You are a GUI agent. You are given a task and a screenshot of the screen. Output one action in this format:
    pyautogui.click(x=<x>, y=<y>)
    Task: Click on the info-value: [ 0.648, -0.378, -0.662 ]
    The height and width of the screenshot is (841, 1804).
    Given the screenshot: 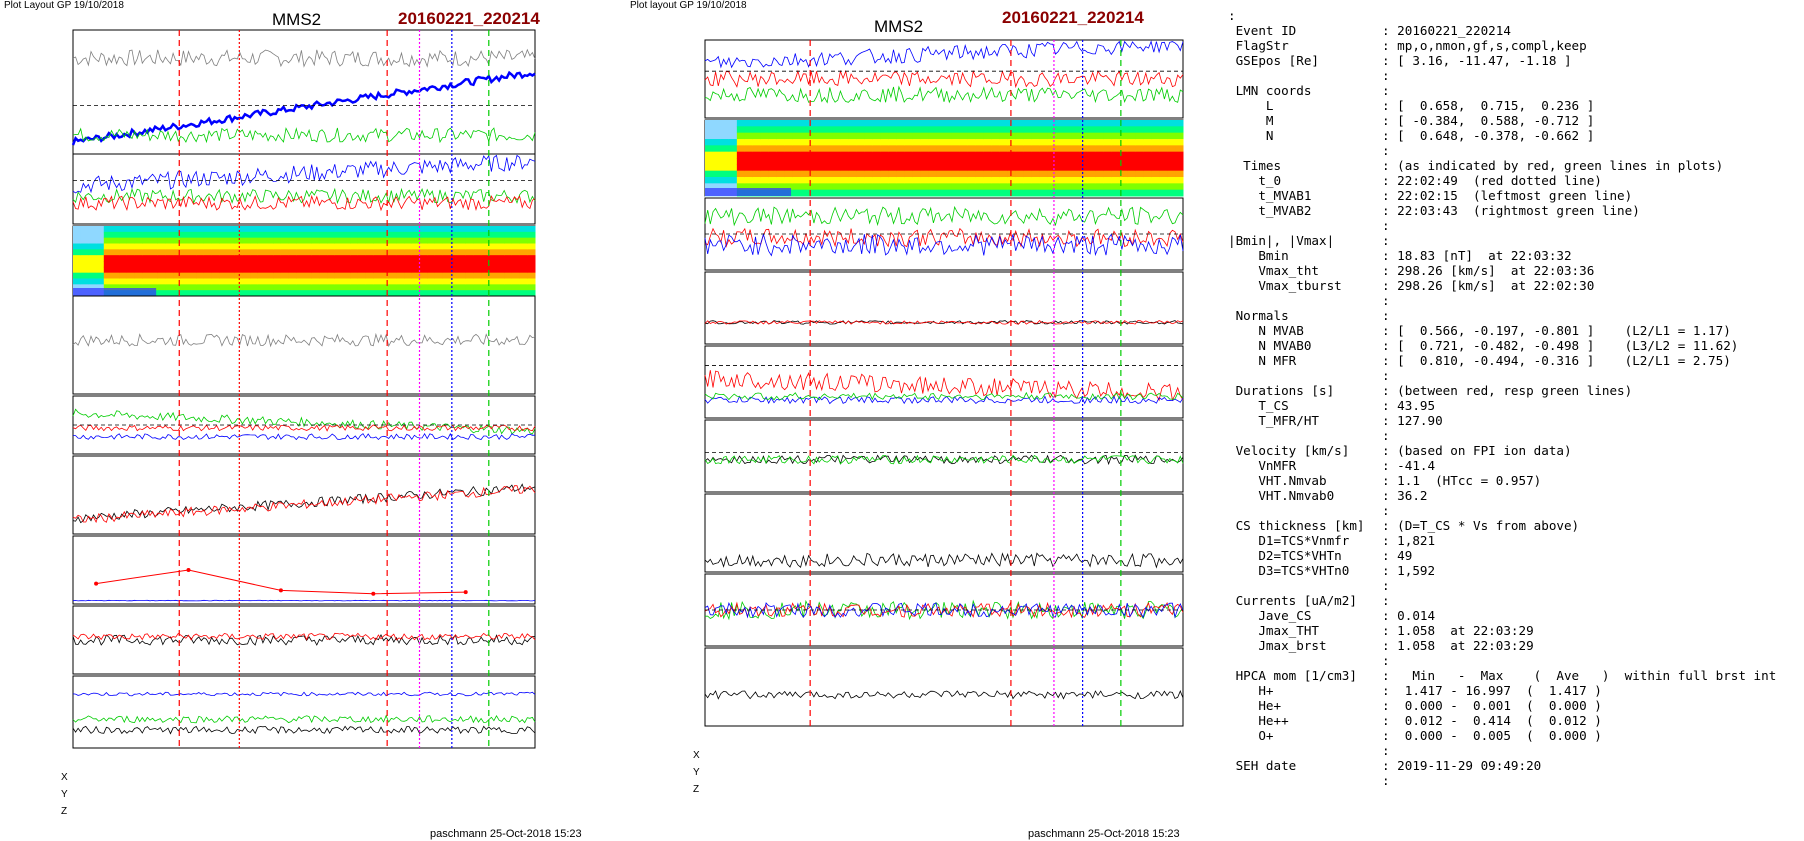 What is the action you would take?
    pyautogui.click(x=1496, y=135)
    